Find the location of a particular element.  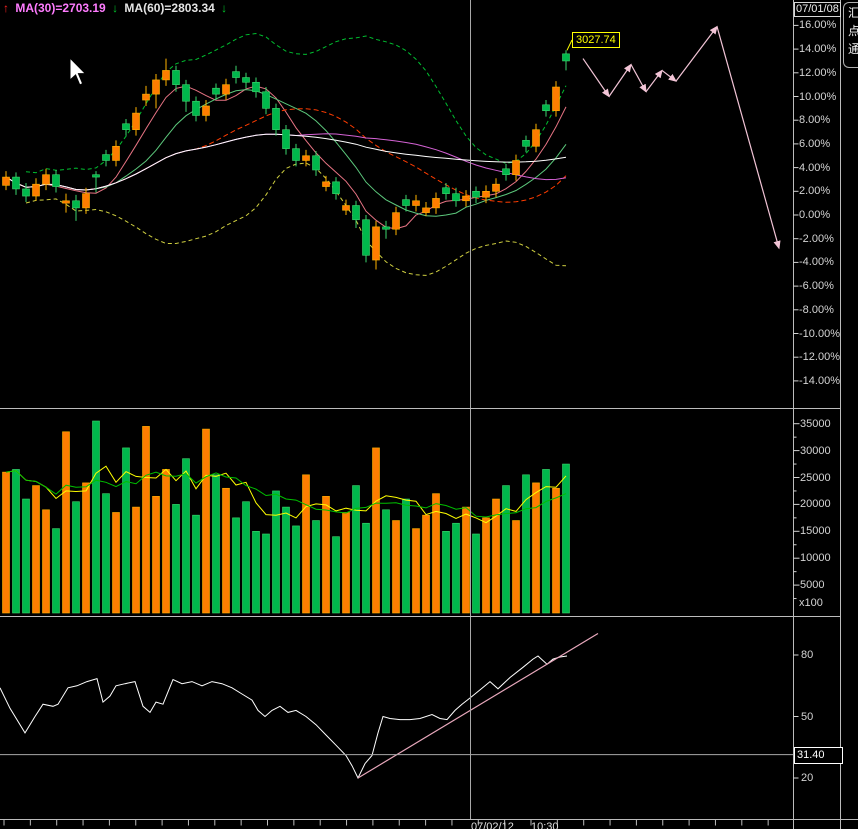

percent-axis-label: 0.00% is located at coordinates (815, 215).